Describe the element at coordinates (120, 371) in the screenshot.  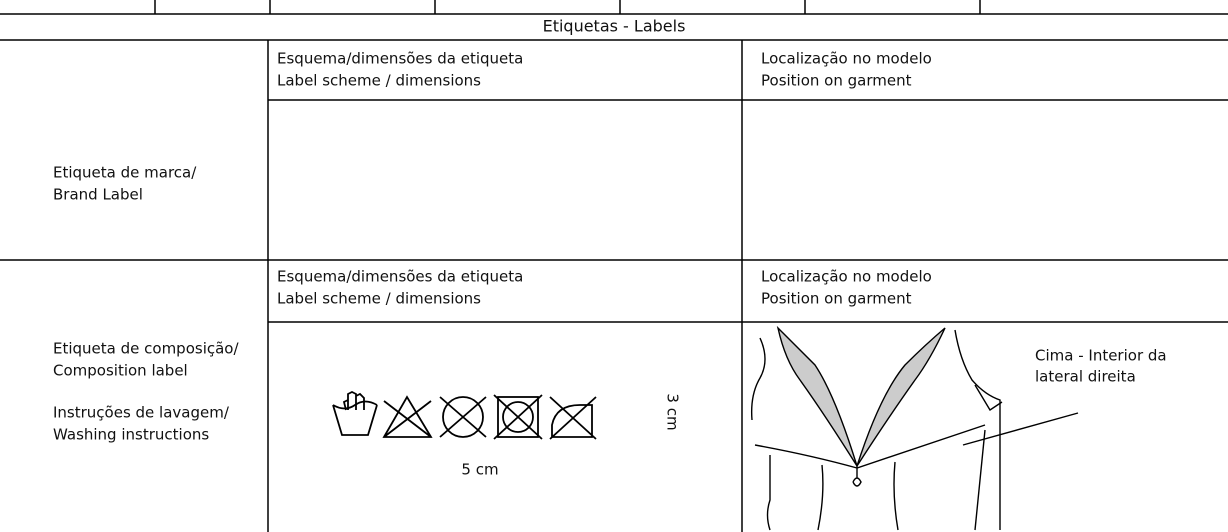
I see `row-label: Composition label` at that location.